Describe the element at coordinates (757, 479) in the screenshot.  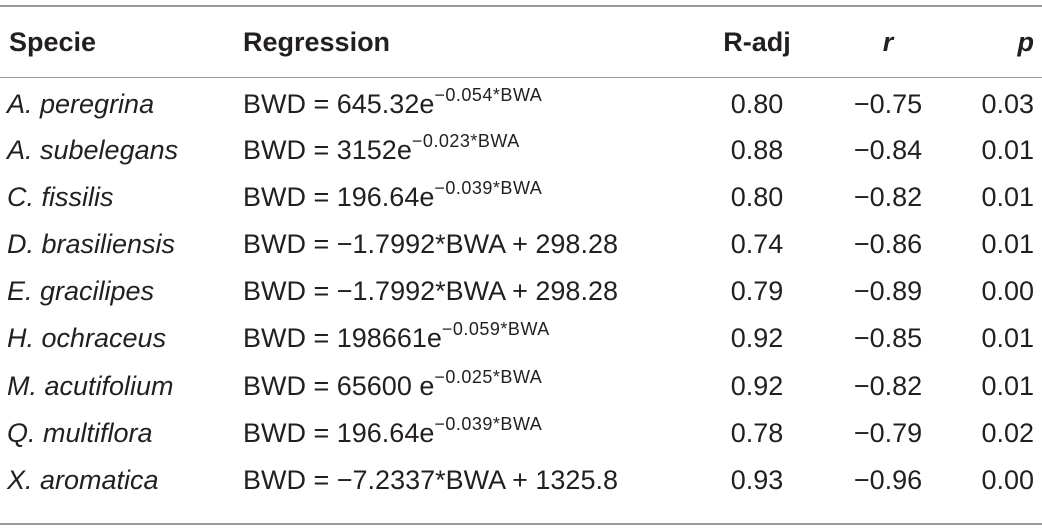
I see `cell-r-adj: 0.93` at that location.